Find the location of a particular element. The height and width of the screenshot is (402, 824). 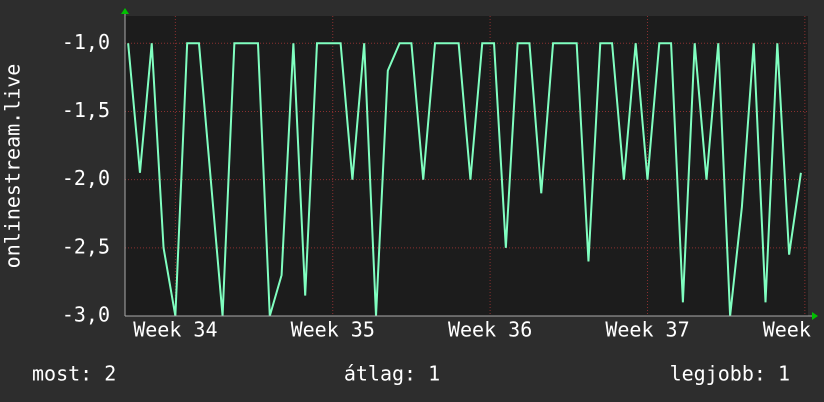

x-tick-label: Week 34 is located at coordinates (175, 330).